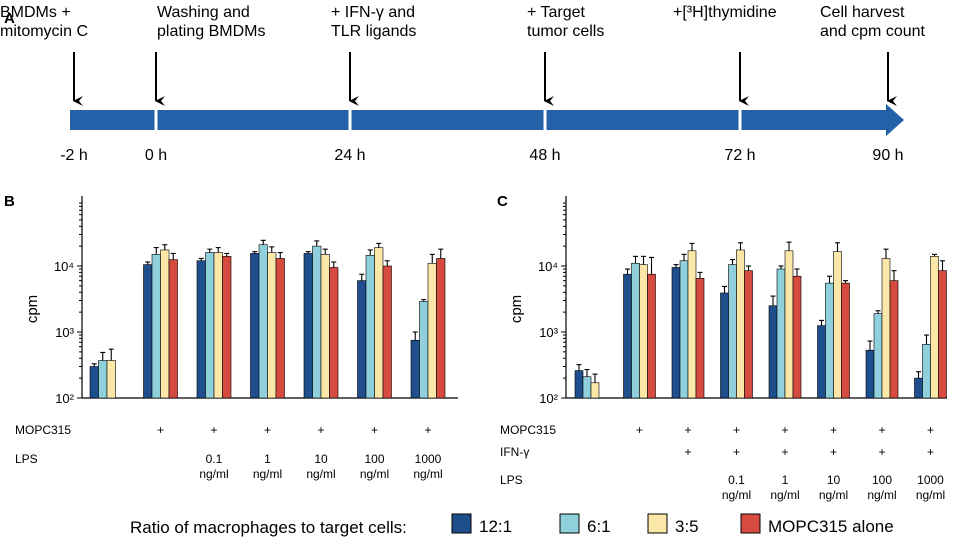  I want to click on event-label: TLR ligands, so click(373, 31).